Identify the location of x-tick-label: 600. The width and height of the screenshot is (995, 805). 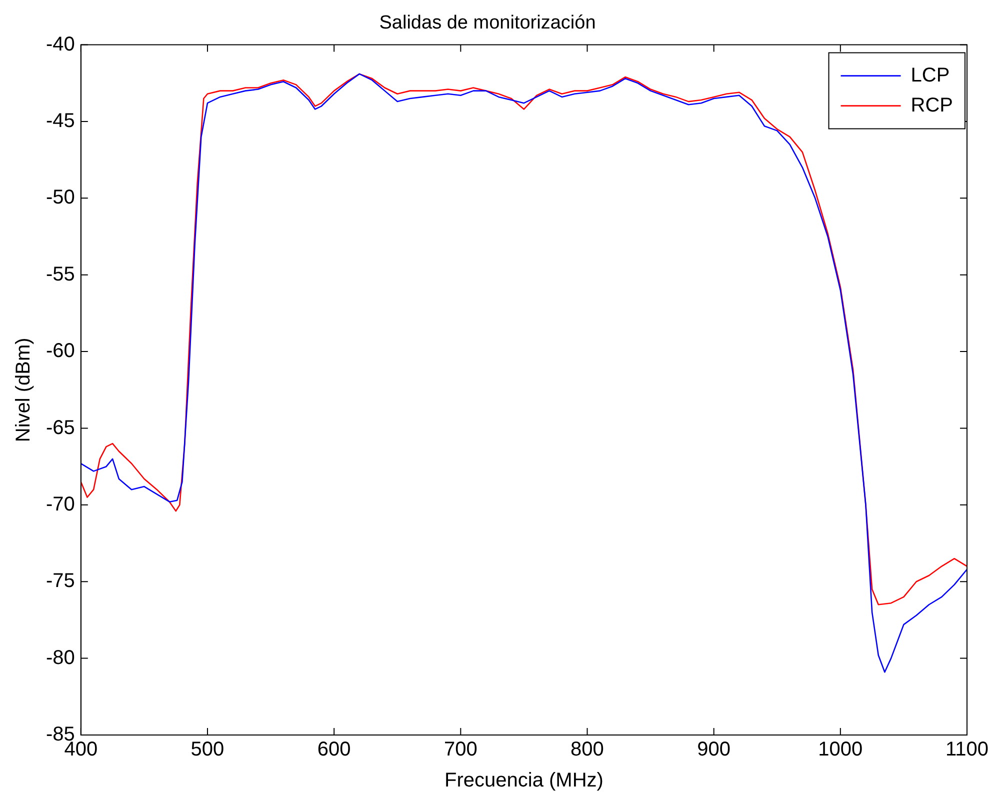
(334, 749).